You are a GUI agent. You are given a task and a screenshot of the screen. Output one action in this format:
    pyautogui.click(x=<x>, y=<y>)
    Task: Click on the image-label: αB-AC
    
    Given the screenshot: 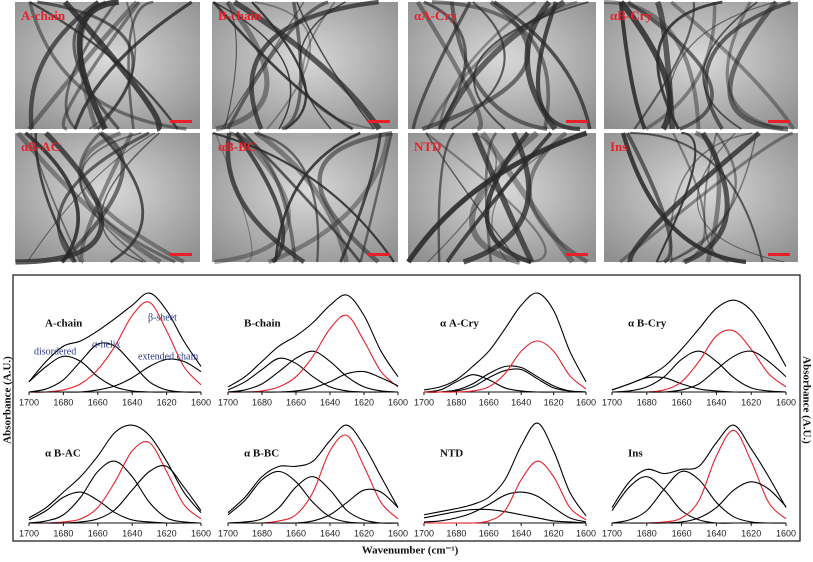 What is the action you would take?
    pyautogui.click(x=40, y=146)
    